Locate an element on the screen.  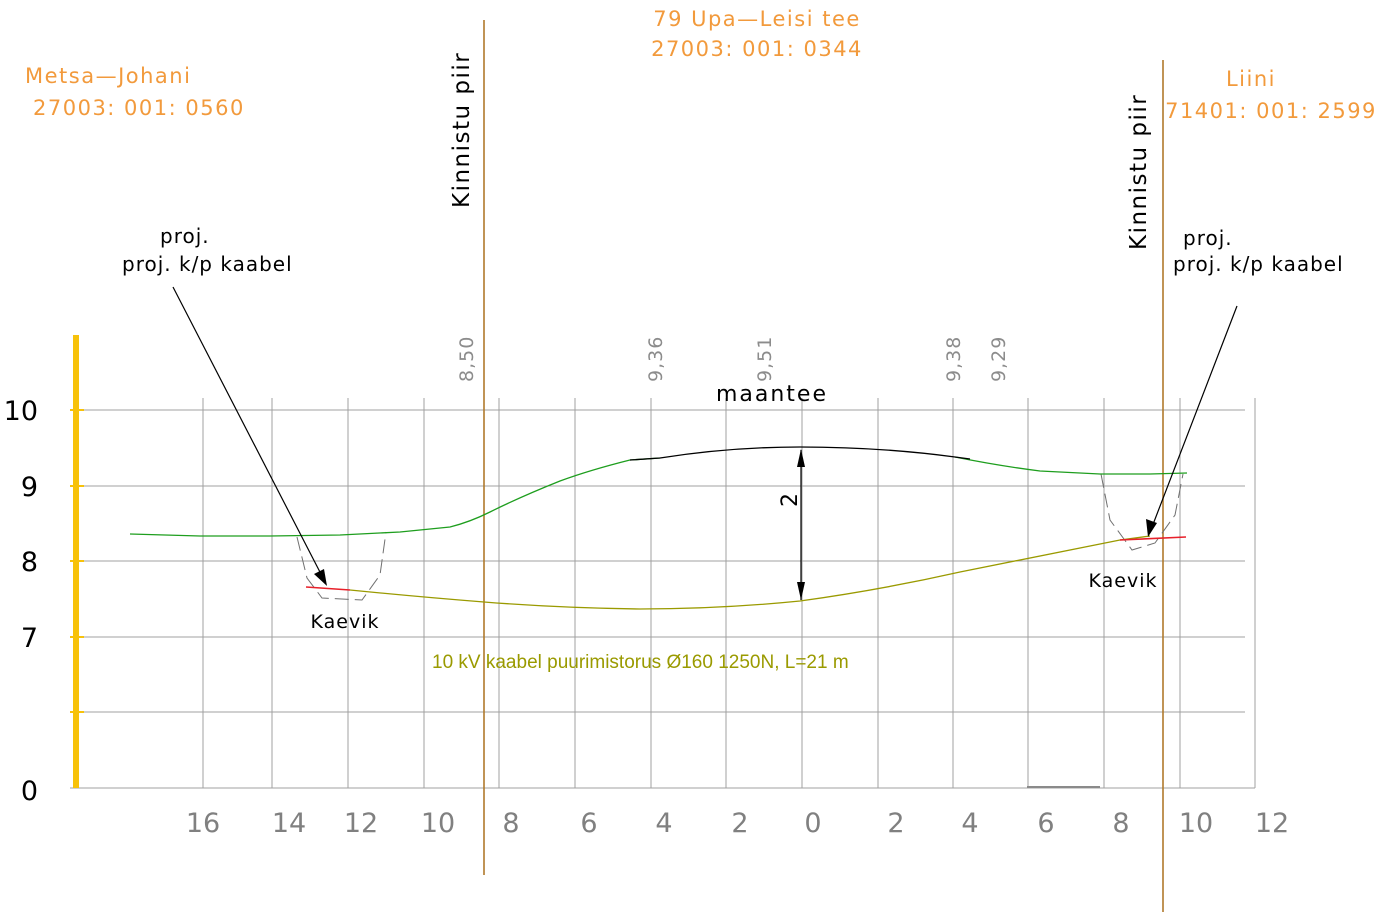
elevation-label: 9,29 is located at coordinates (999, 359).